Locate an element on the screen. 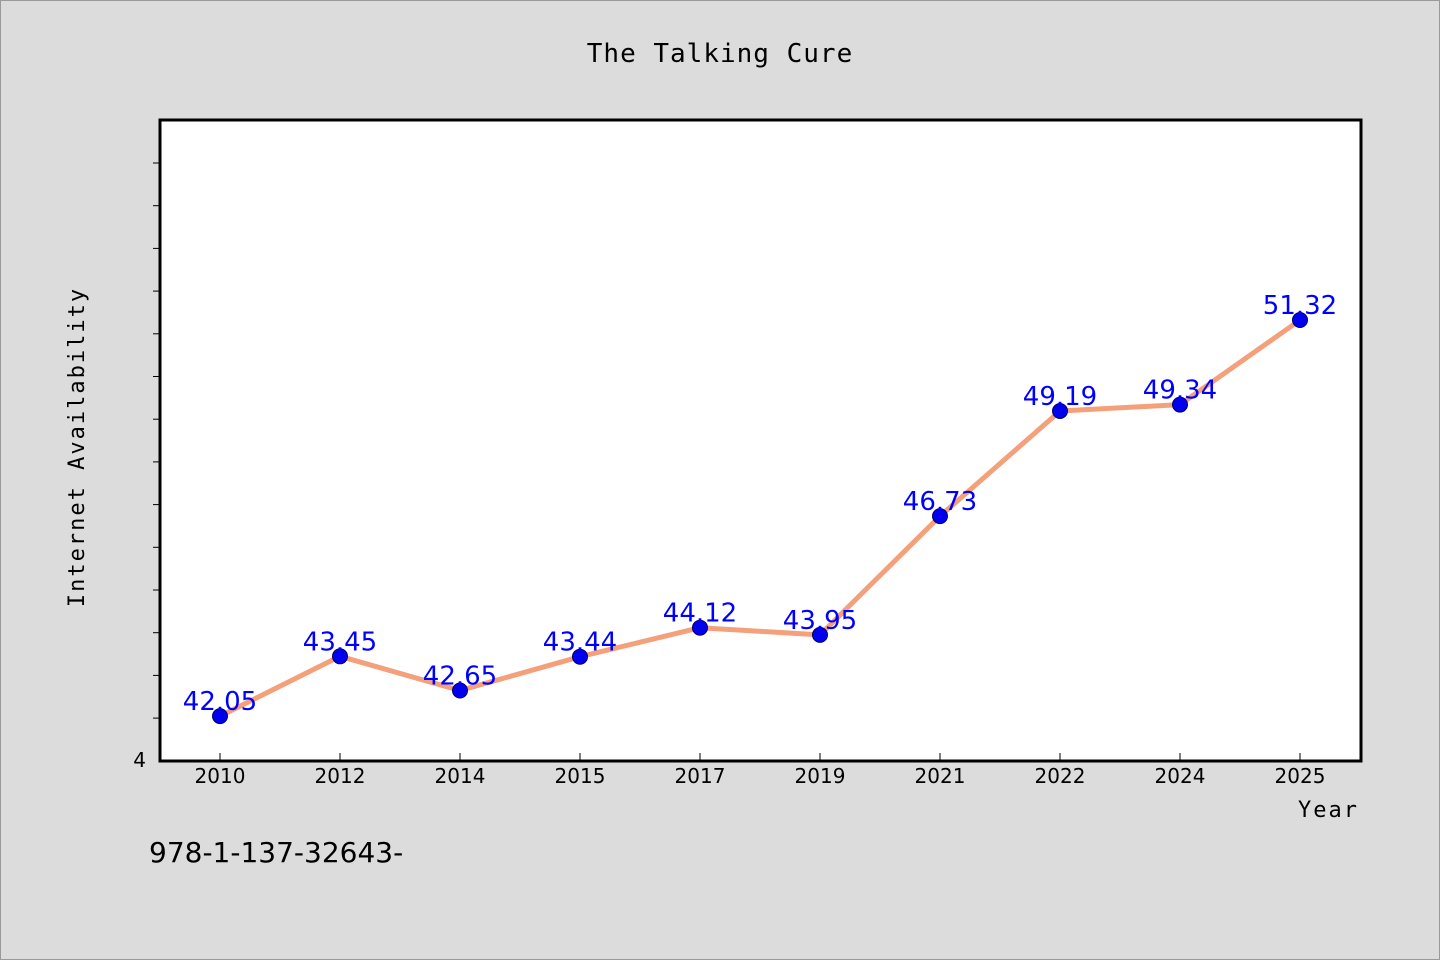  x-axis-ticks is located at coordinates (760, 757).